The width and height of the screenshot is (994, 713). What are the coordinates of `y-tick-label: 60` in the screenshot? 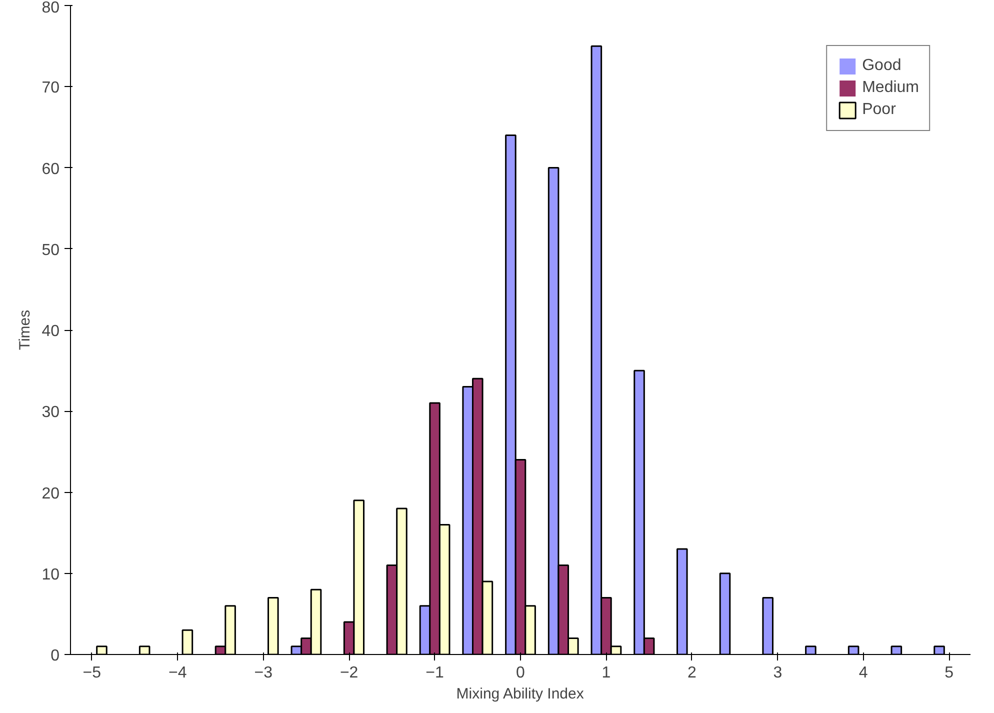 It's located at (51, 169).